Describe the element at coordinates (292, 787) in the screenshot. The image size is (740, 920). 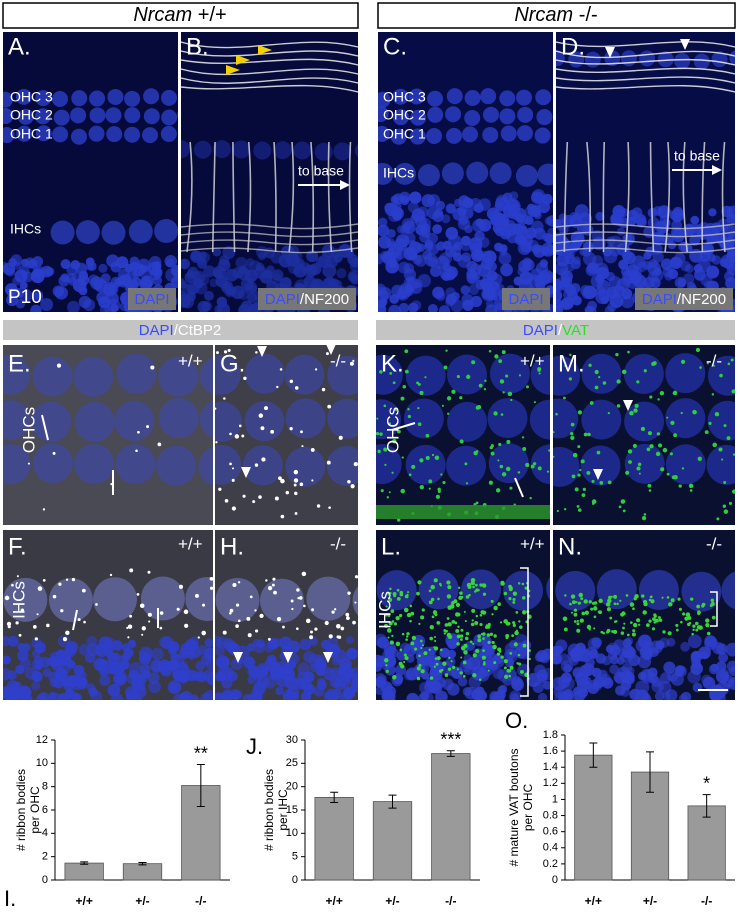
I see `y-tick-label: 20` at that location.